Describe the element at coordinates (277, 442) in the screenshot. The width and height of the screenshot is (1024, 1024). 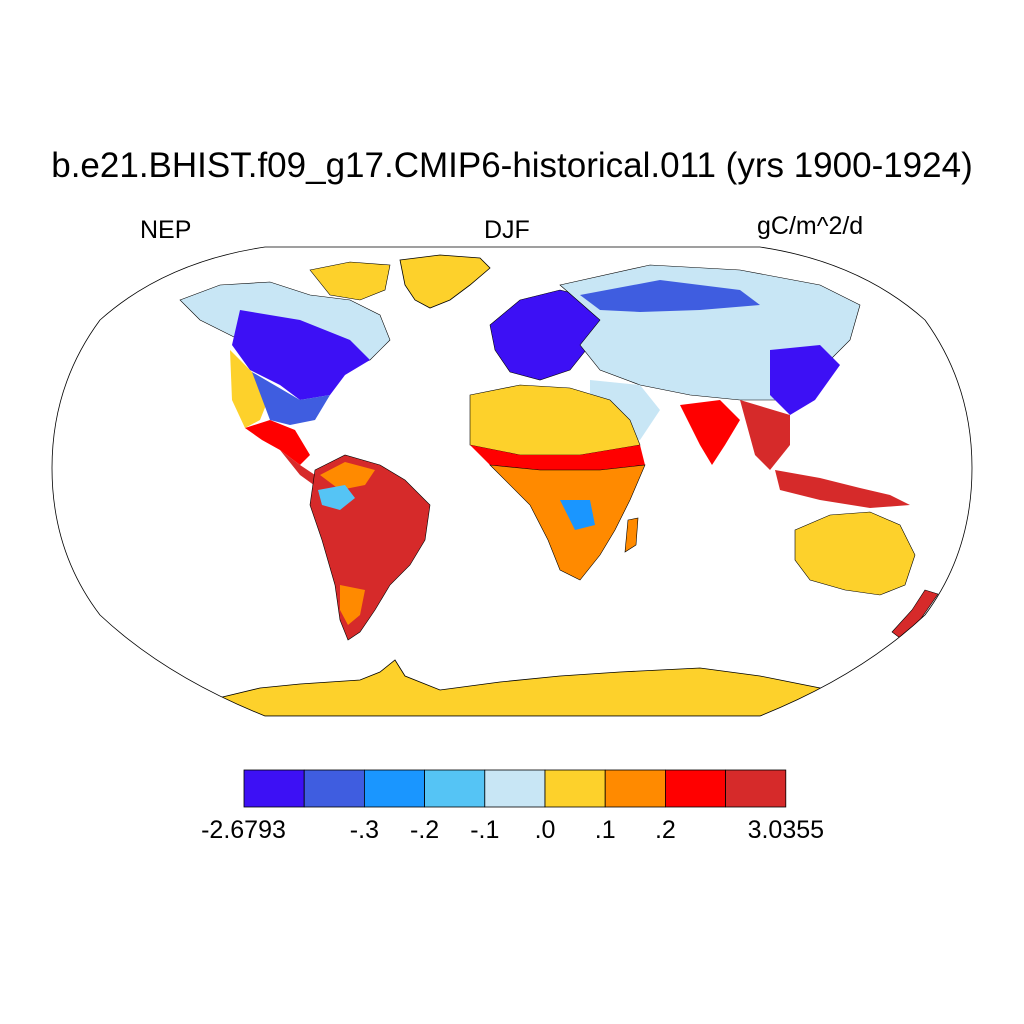
I see `mexico` at that location.